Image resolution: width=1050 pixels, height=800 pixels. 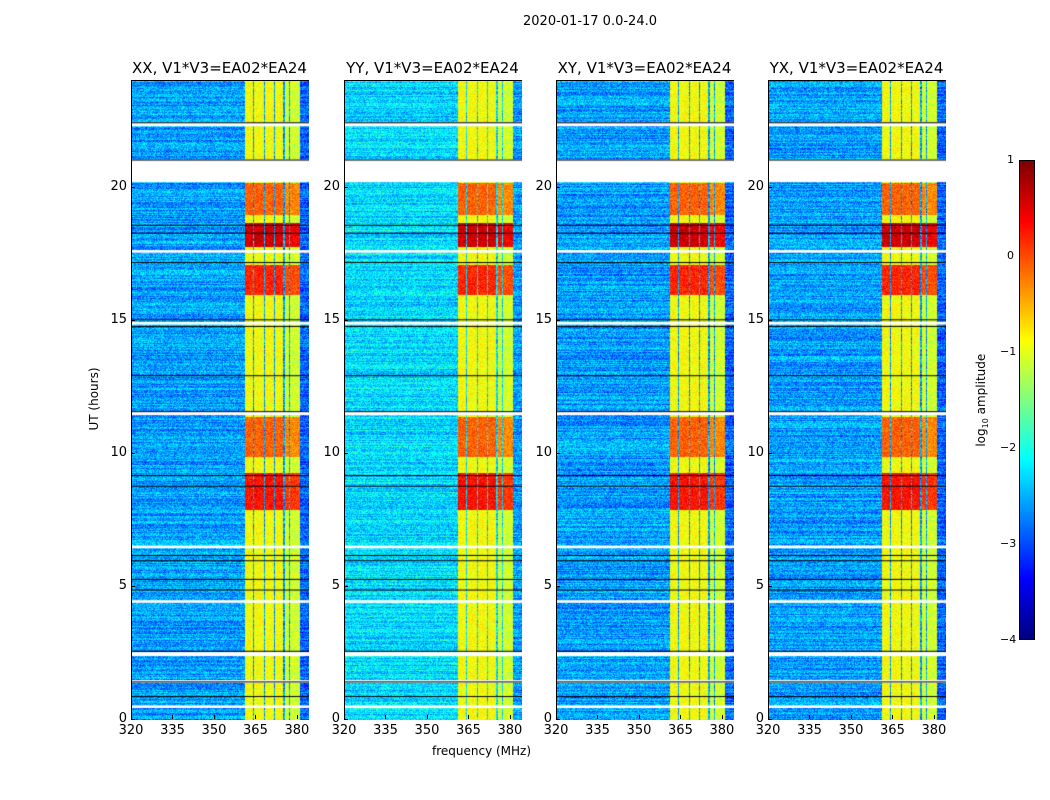 What do you see at coordinates (1008, 447) in the screenshot?
I see `colorbar-tick-label: −2` at bounding box center [1008, 447].